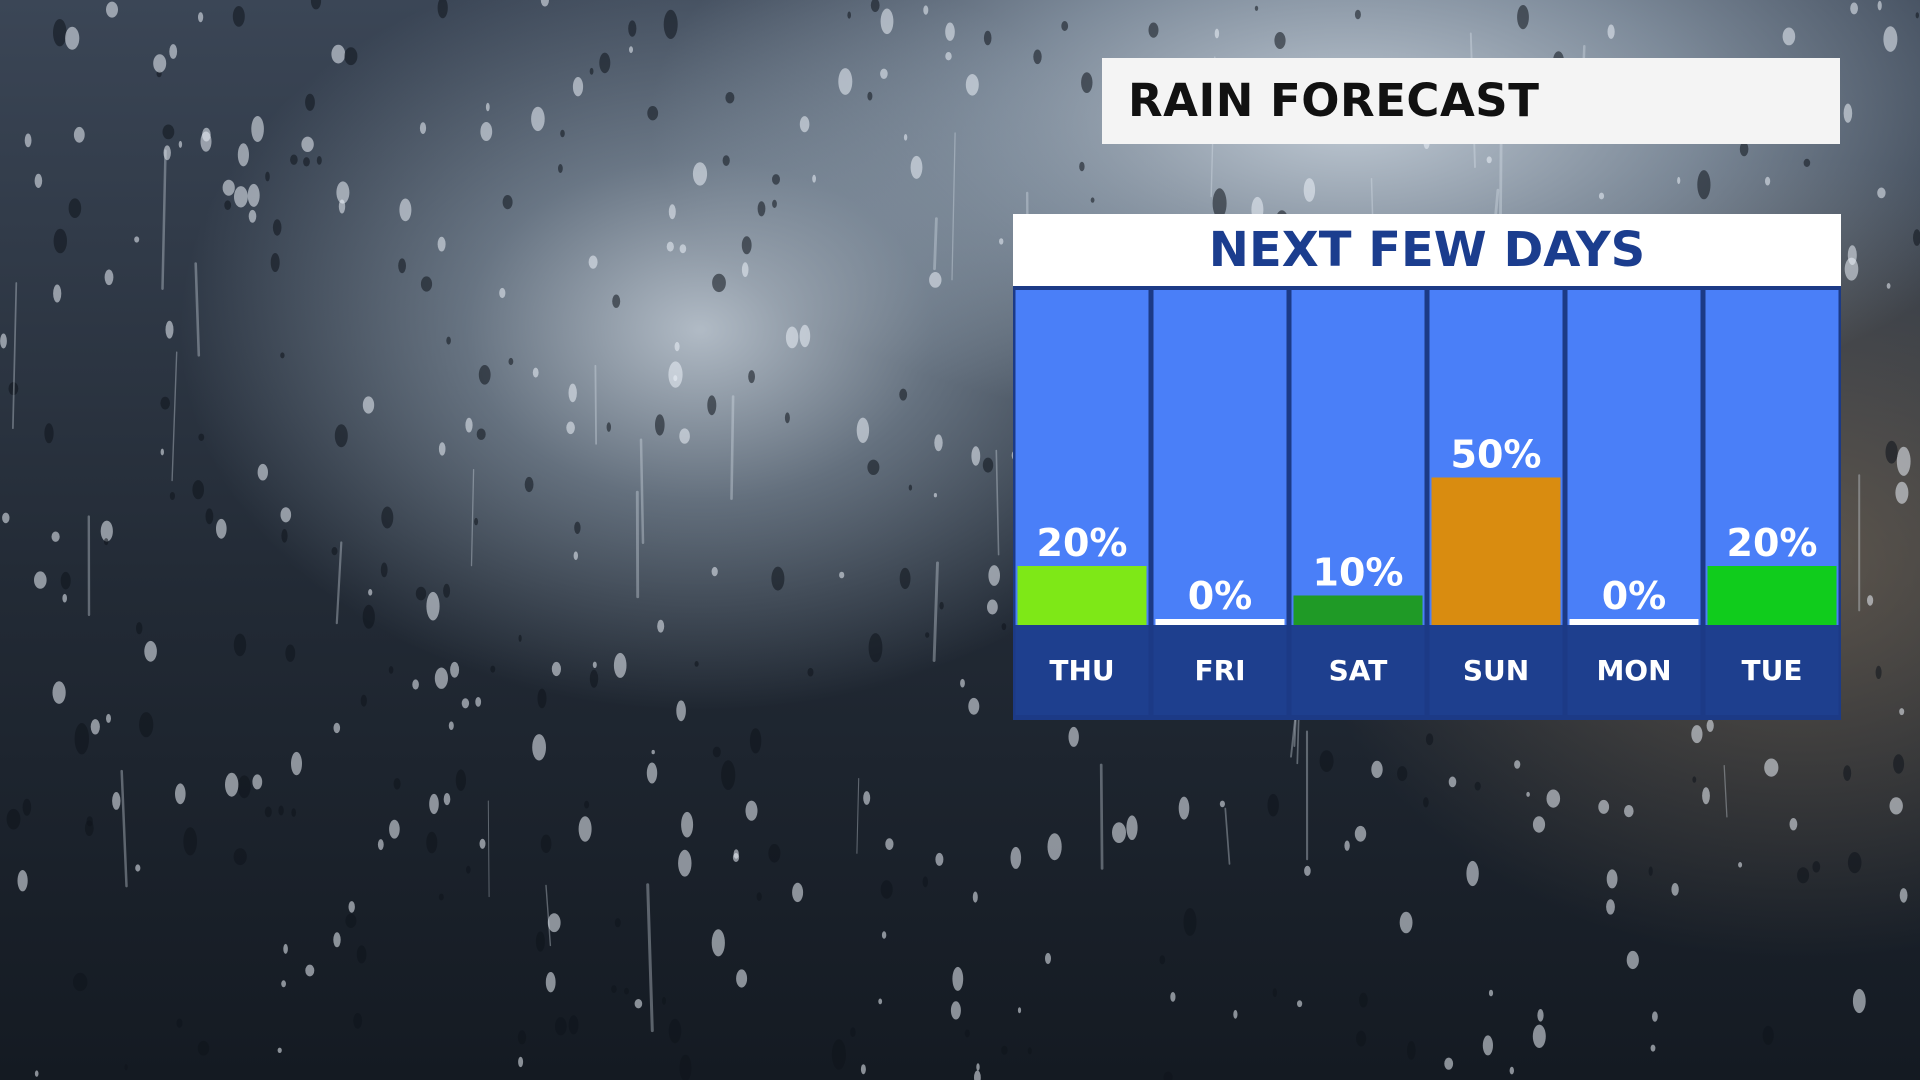  Describe the element at coordinates (1427, 250) in the screenshot. I see `chart-title: NEXT FEW DAYS` at that location.